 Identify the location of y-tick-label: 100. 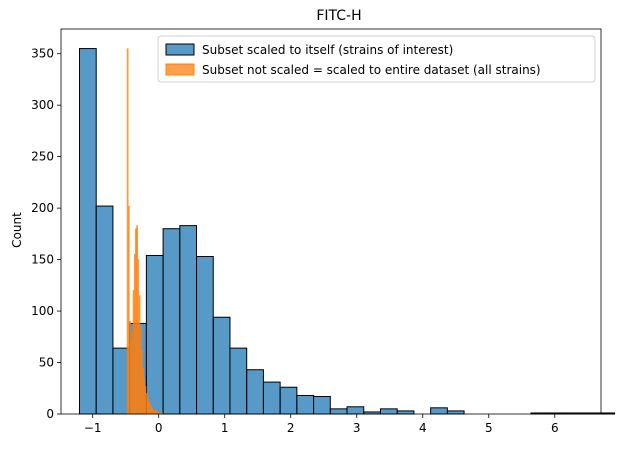
(42, 311).